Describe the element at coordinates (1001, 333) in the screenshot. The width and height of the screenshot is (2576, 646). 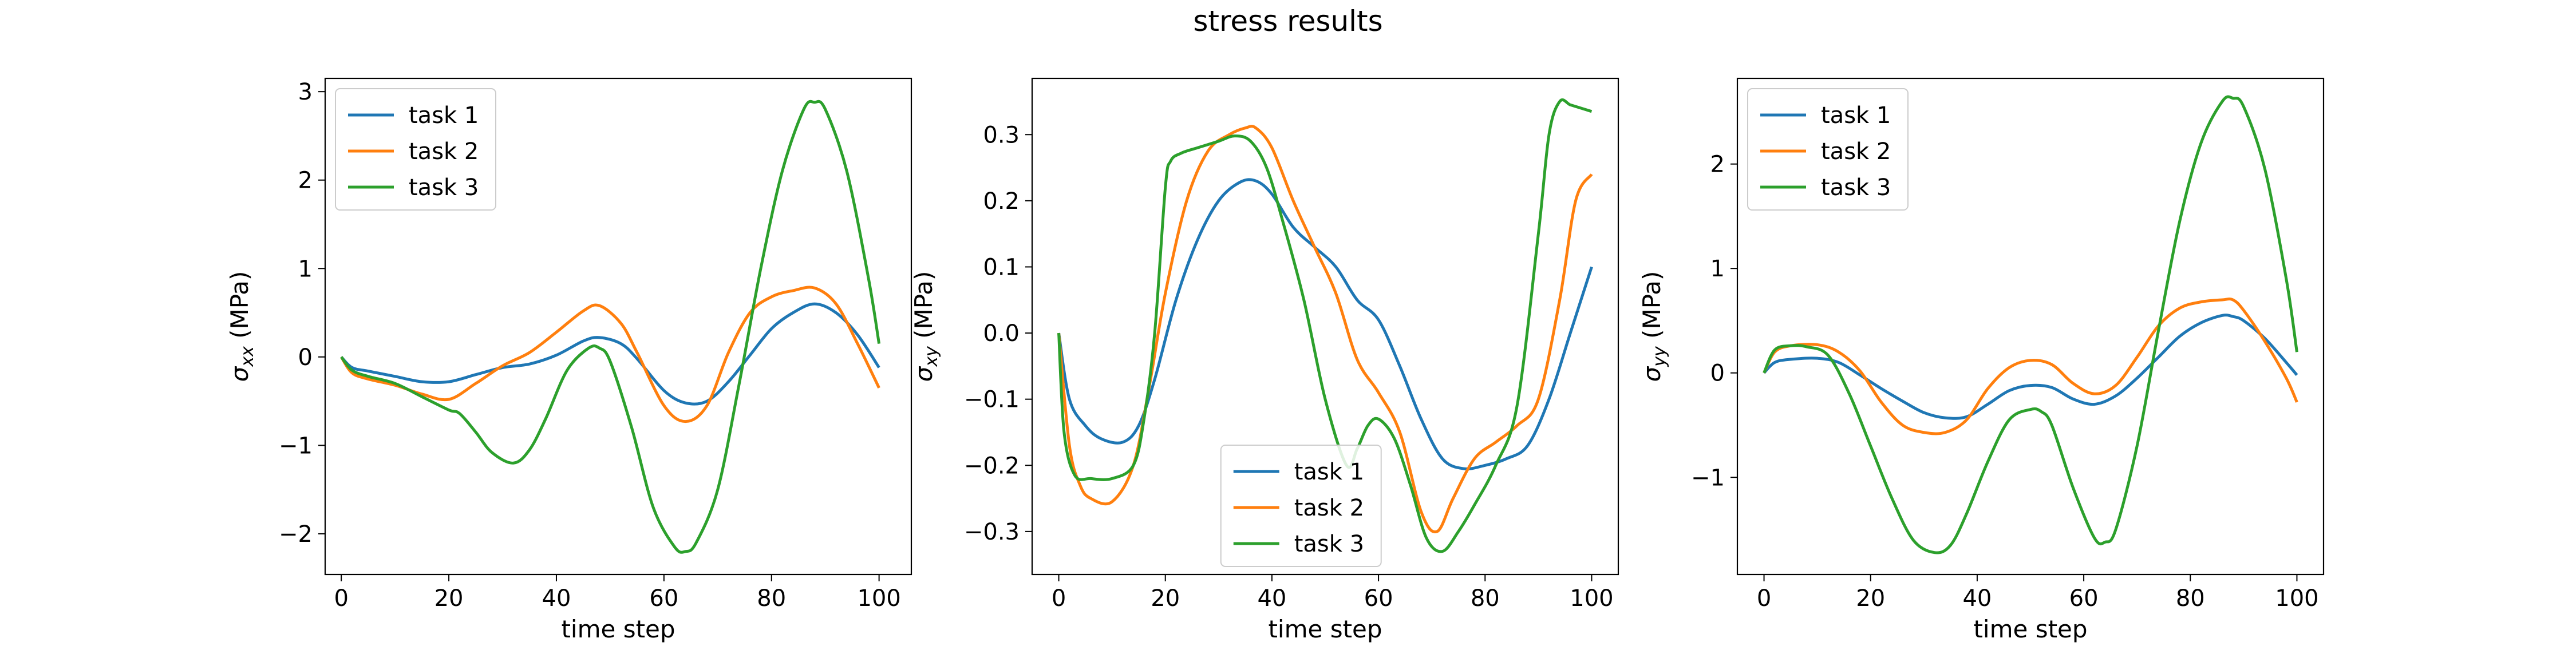
I see `y-tick-label: 0.0` at that location.